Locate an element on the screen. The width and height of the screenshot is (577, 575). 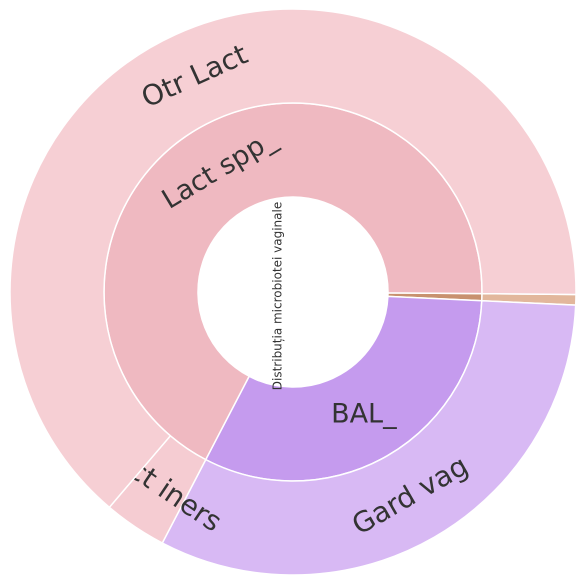
segment-label: BAL_ is located at coordinates (364, 414).